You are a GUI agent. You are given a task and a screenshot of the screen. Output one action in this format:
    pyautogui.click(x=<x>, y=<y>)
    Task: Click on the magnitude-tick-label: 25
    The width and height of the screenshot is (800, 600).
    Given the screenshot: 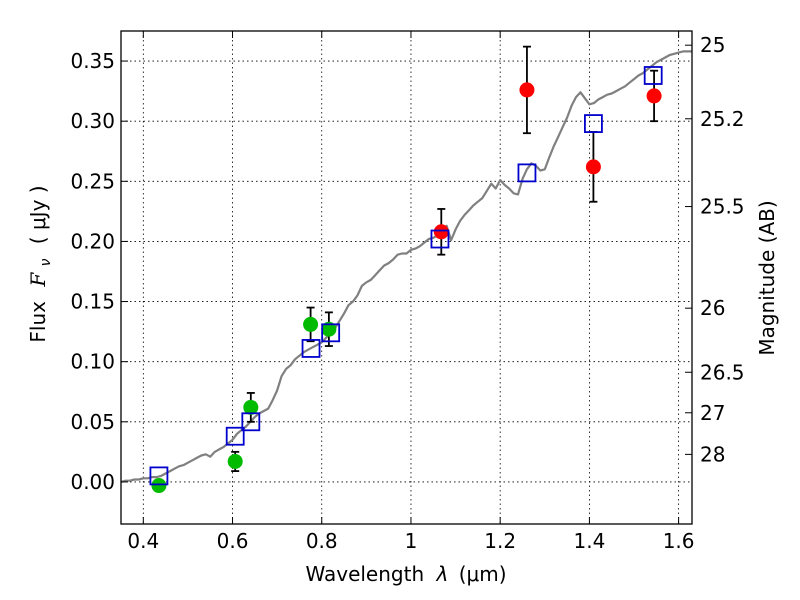 What is the action you would take?
    pyautogui.click(x=712, y=45)
    